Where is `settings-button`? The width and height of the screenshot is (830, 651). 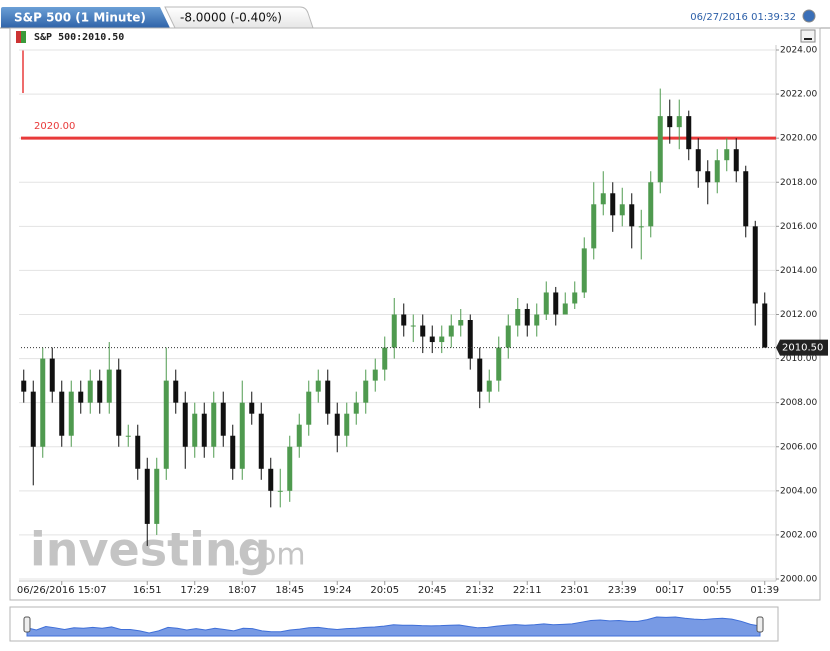
settings-button is located at coordinates (809, 16).